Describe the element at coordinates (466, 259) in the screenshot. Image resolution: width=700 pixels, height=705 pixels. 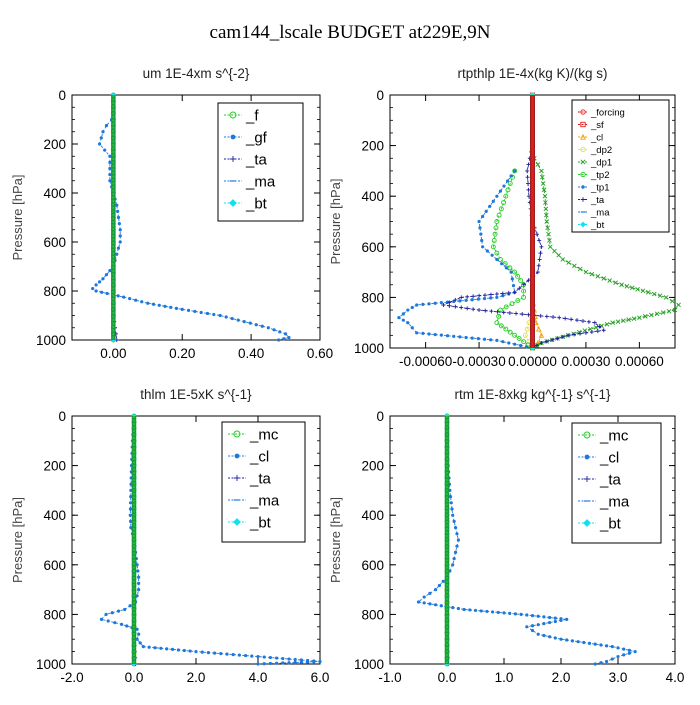
I see `series-tp1` at that location.